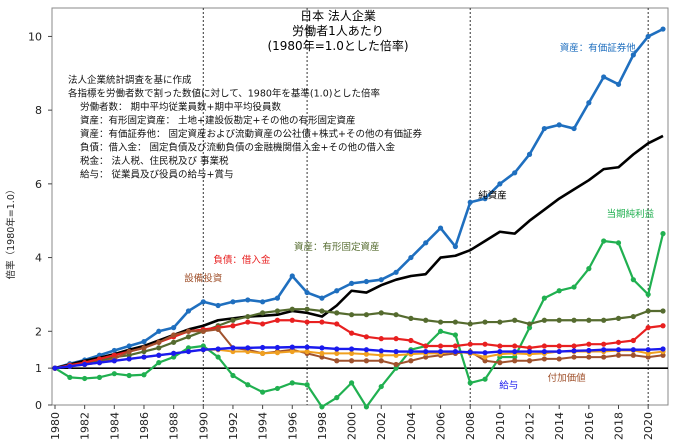 The height and width of the screenshot is (444, 680). Describe the element at coordinates (337, 45) in the screenshot. I see `chart-title-line-2: (1980年=1.0とした倍率)` at that location.